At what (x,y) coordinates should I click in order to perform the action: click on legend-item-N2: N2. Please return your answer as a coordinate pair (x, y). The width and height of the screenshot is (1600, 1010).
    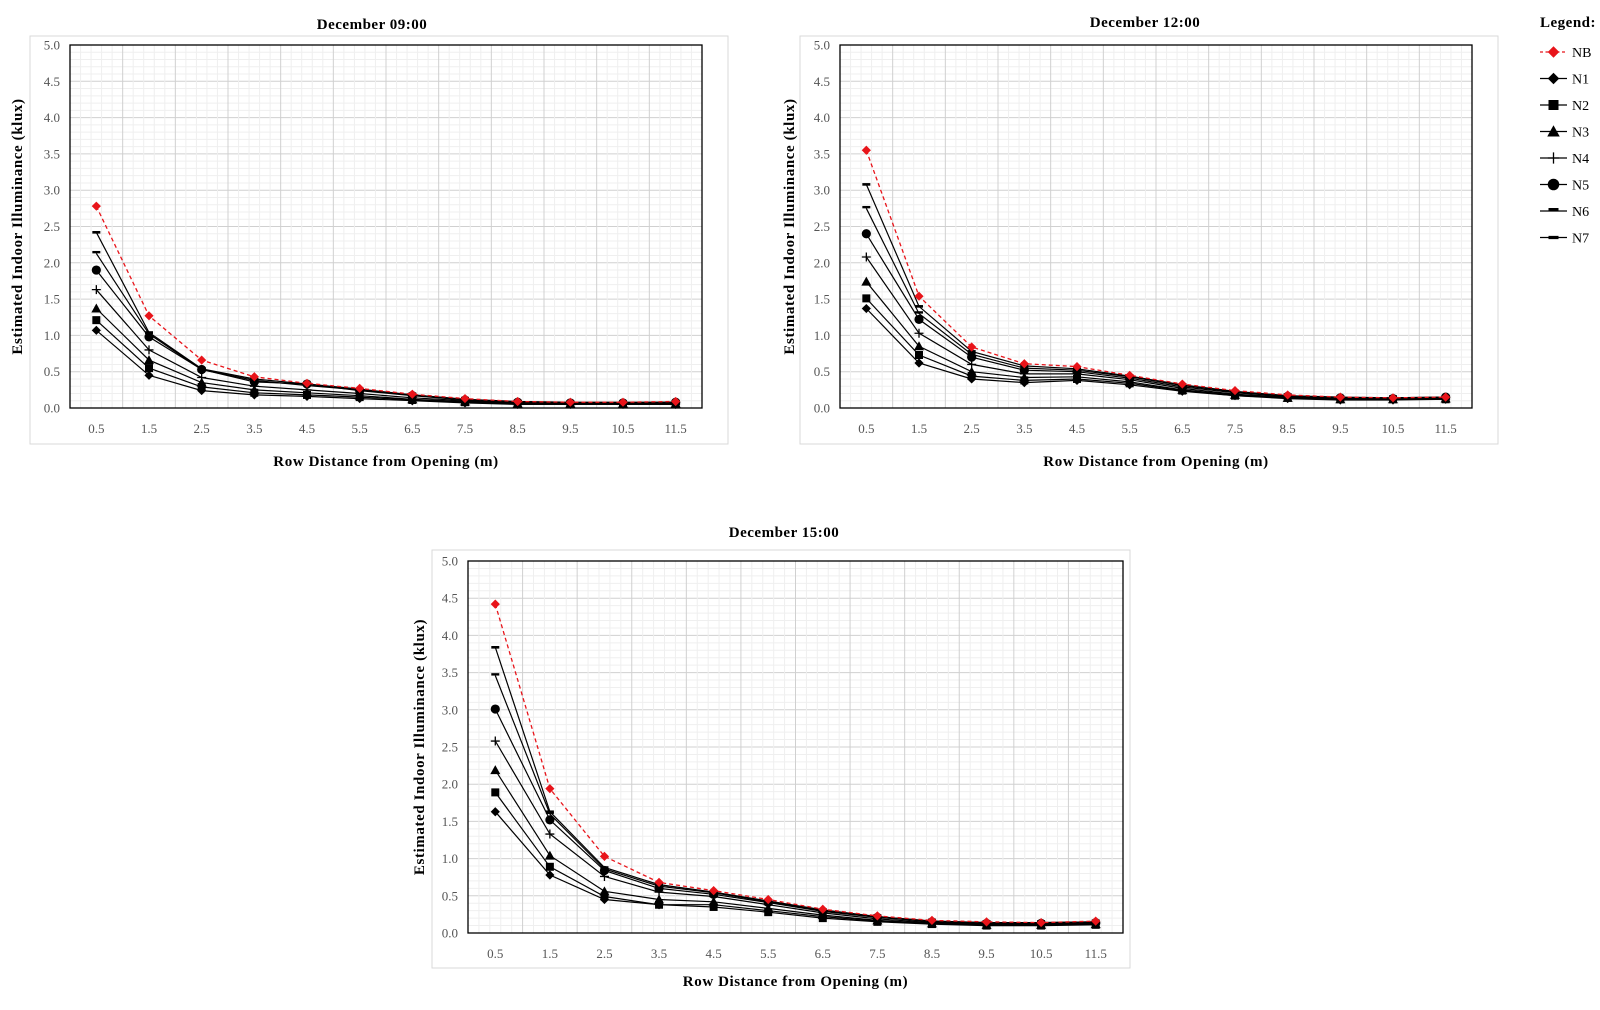
    Looking at the image, I should click on (1564, 106).